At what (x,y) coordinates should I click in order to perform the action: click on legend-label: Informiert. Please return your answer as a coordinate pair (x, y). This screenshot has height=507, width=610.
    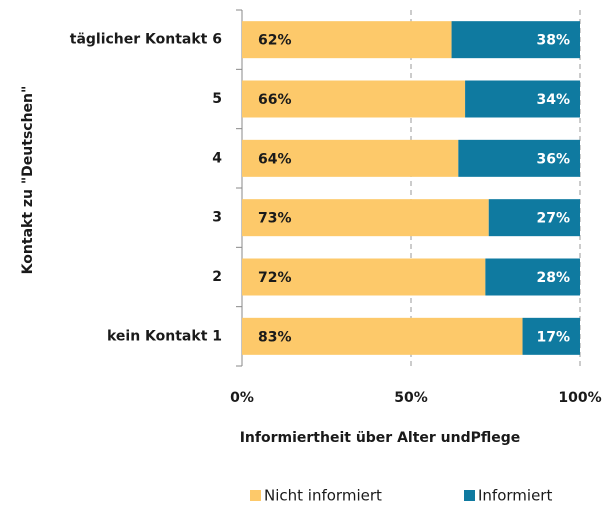
    Looking at the image, I should click on (515, 496).